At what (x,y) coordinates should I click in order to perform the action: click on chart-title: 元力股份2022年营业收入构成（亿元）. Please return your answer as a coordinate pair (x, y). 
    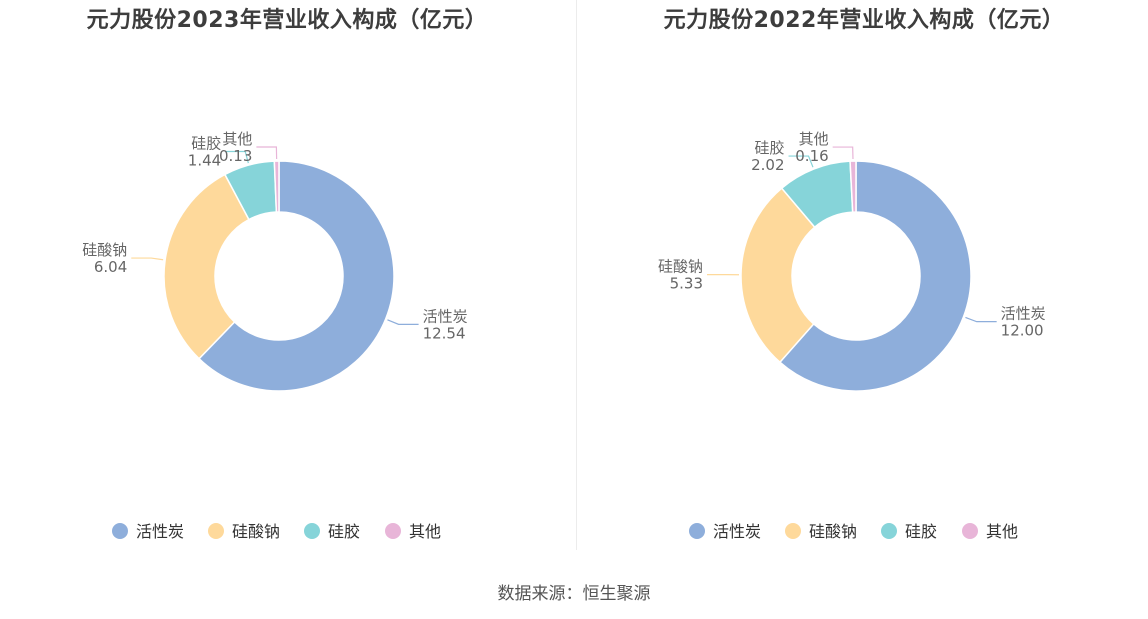
    Looking at the image, I should click on (864, 20).